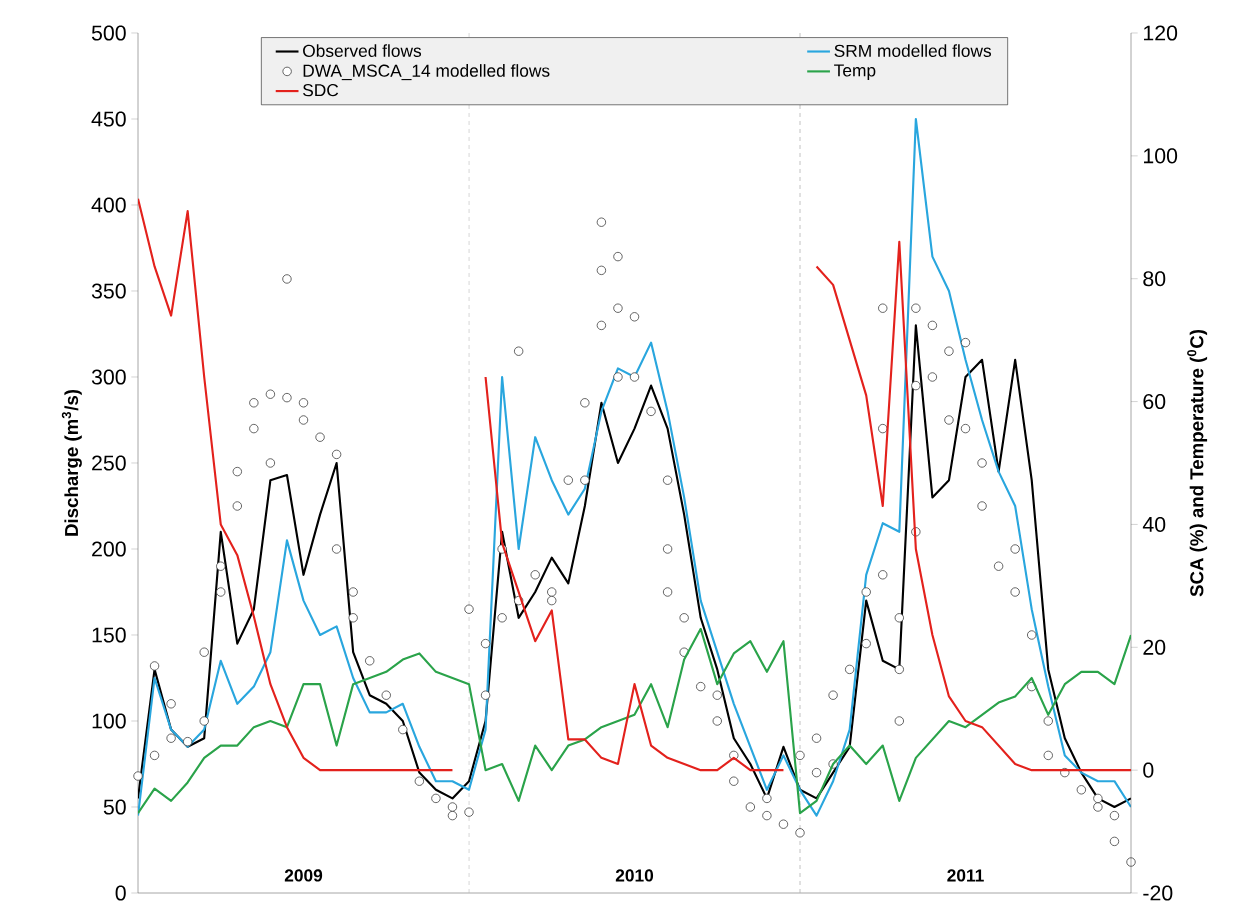 This screenshot has height=908, width=1255. What do you see at coordinates (109, 549) in the screenshot?
I see `y-tick-label: 200` at bounding box center [109, 549].